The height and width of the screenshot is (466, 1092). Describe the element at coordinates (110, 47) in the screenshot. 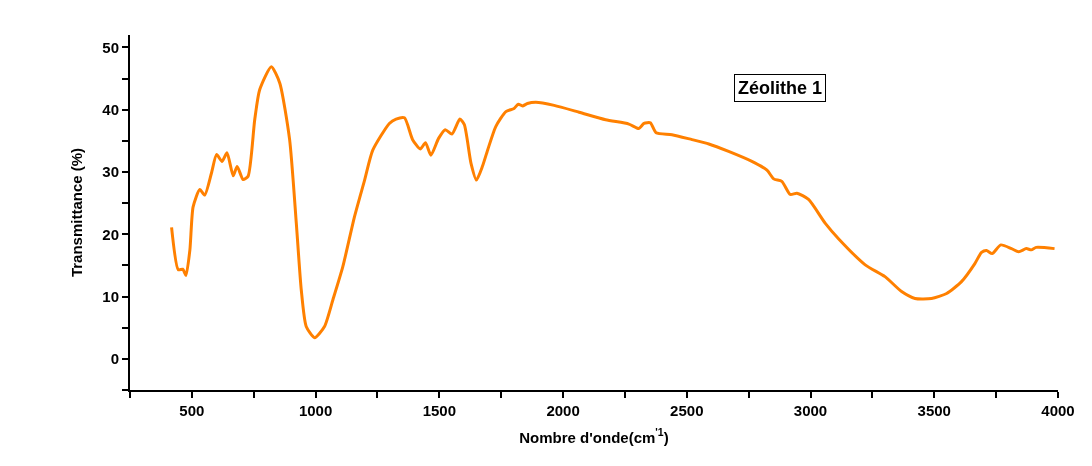

I see `y-tick-label: 50` at that location.